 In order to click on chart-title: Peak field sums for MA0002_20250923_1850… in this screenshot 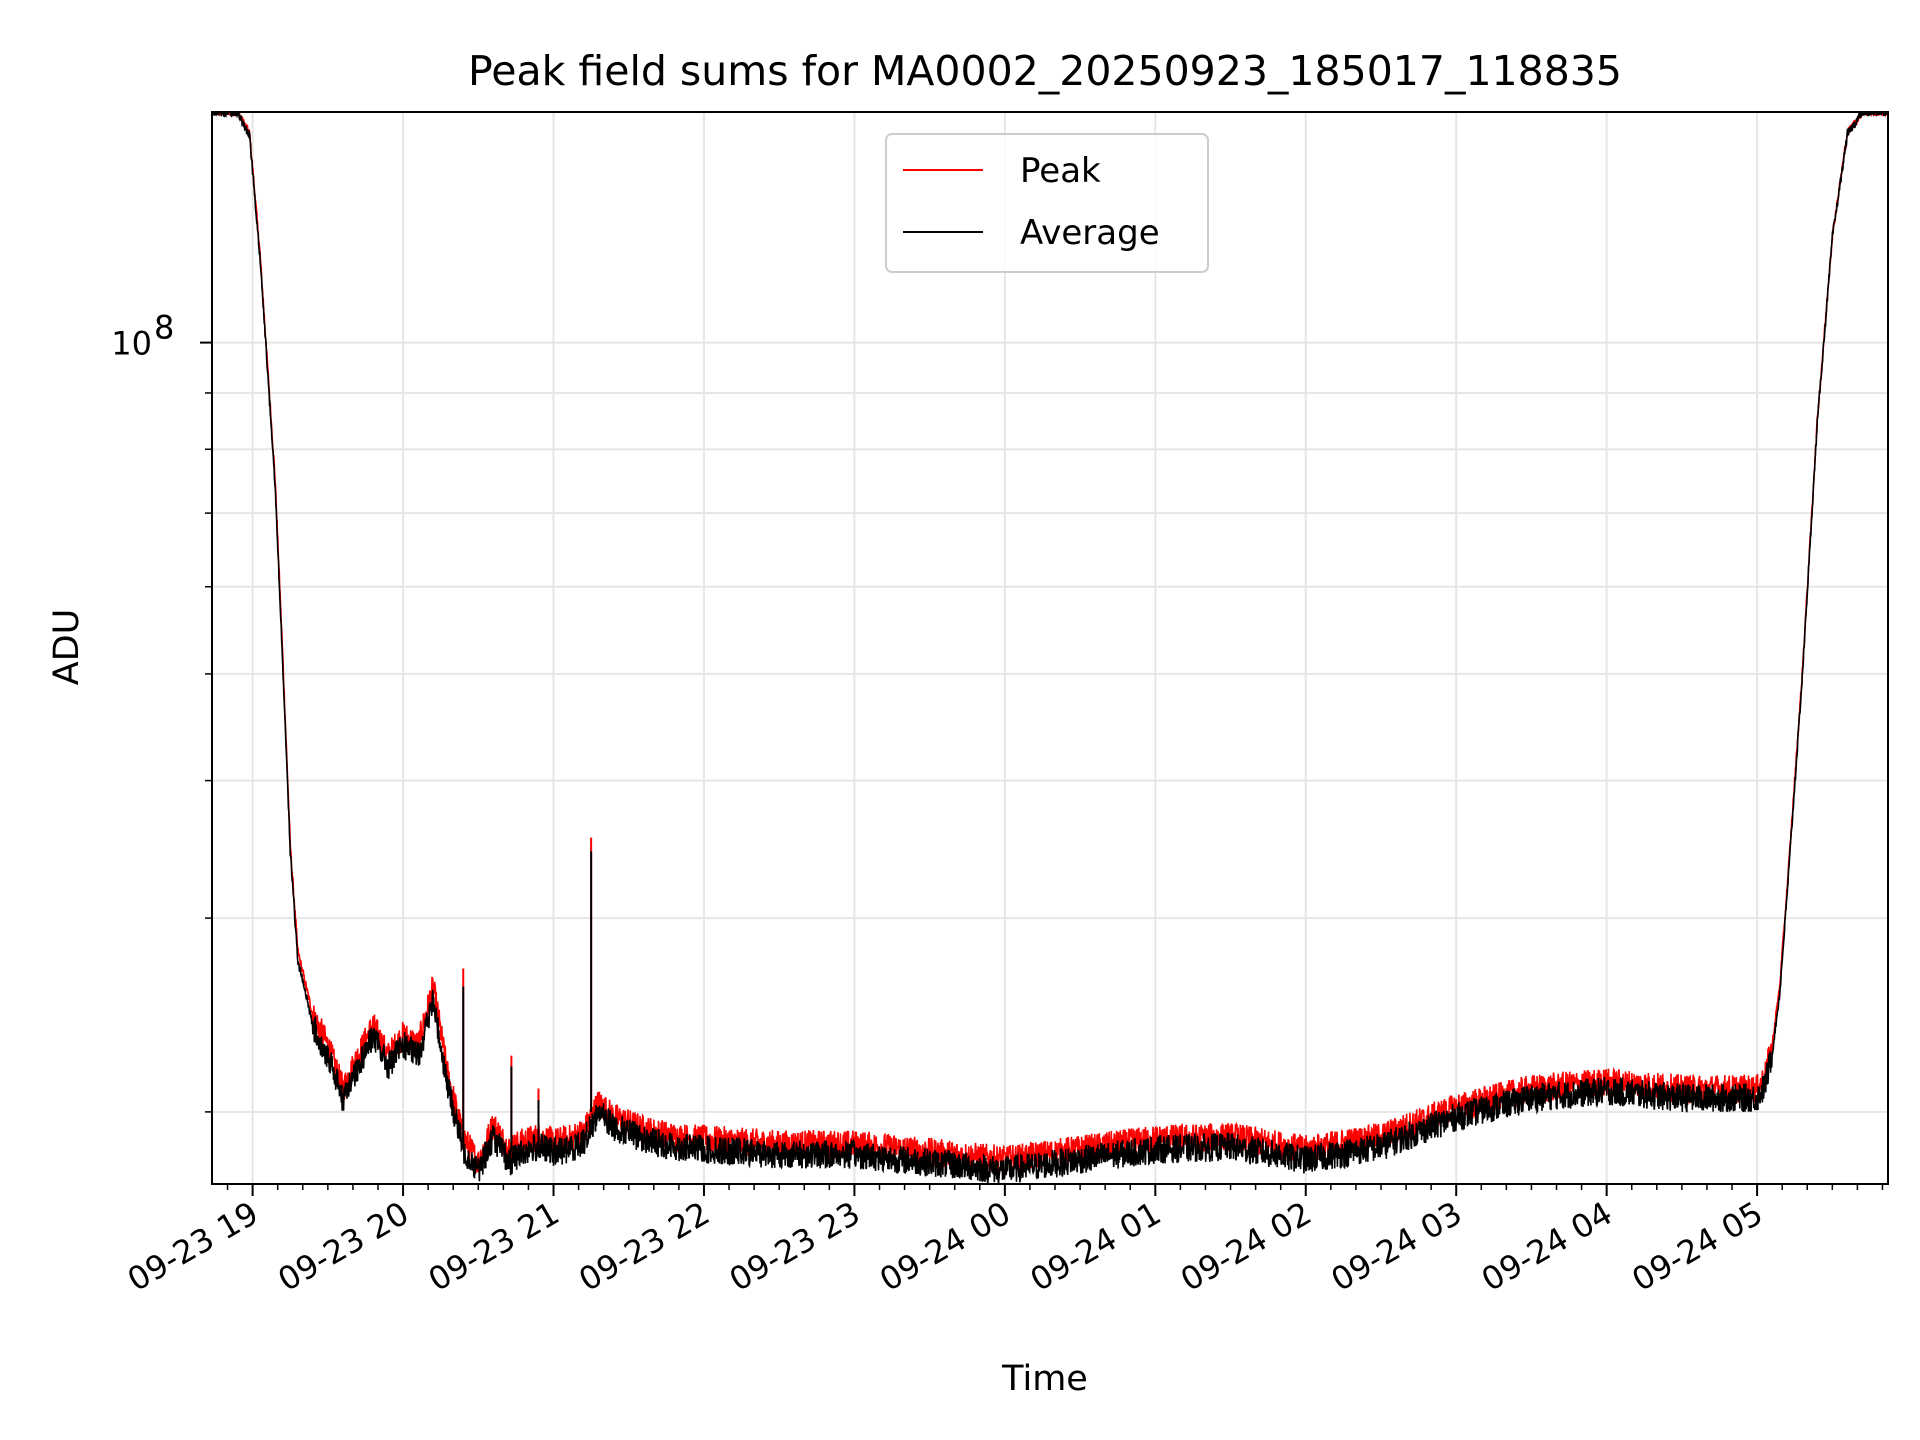, I will do `click(1045, 71)`.